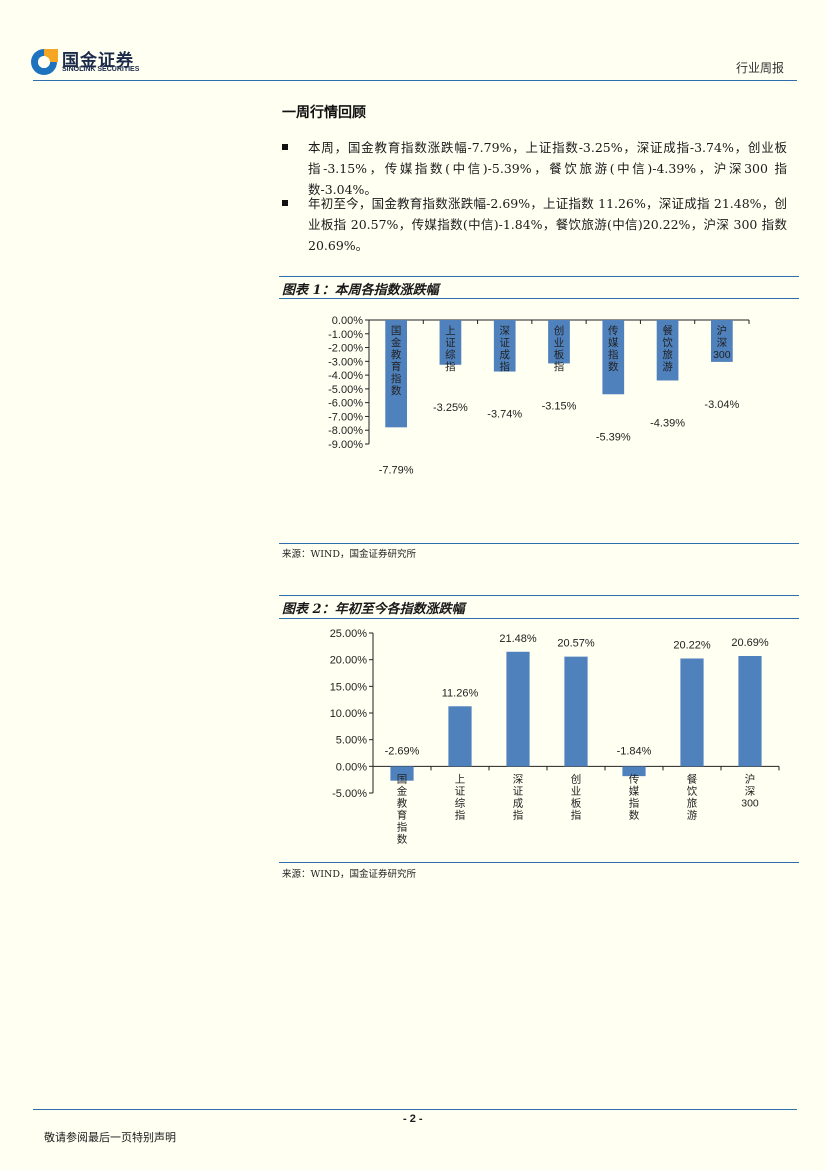 The height and width of the screenshot is (1170, 827). Describe the element at coordinates (539, 298) in the screenshot. I see `chart1-title-rule` at that location.